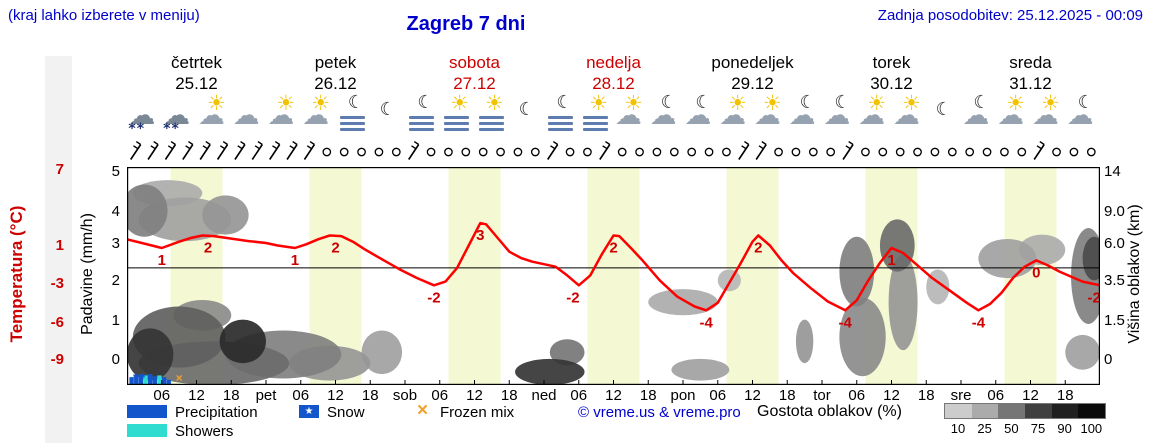 This screenshot has height=443, width=1152. What do you see at coordinates (822, 395) in the screenshot?
I see `time-axis-label: tor` at bounding box center [822, 395].